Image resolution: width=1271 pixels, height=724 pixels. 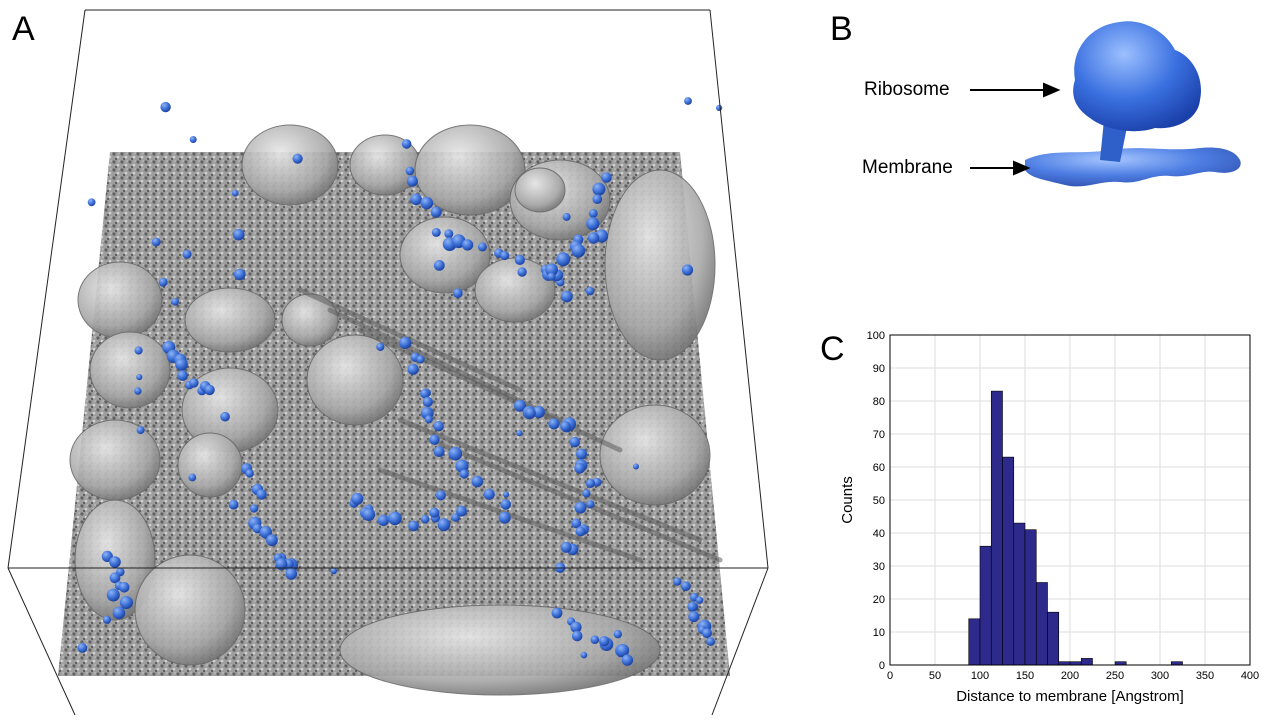 I want to click on membrane-density, so click(x=1133, y=167).